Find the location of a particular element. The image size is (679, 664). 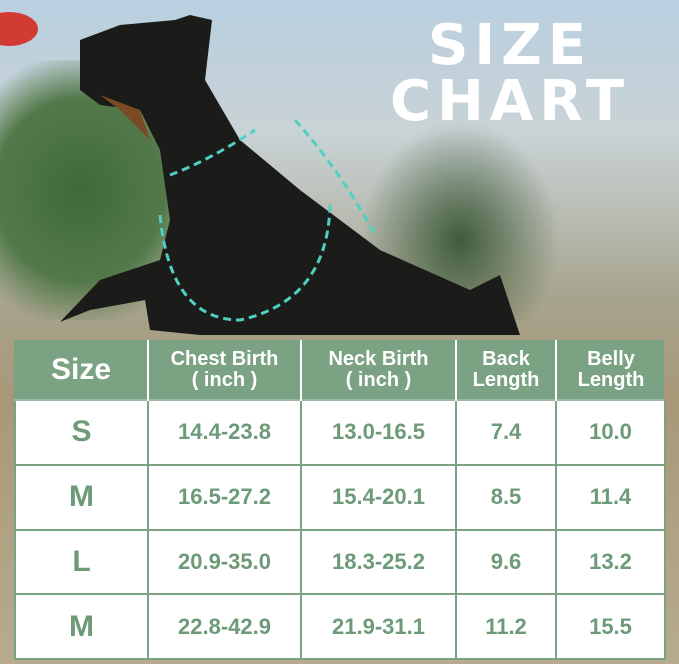

table-row: M 16.5-27.2 15.4-20.1 8.5 11.4 is located at coordinates (340, 497).